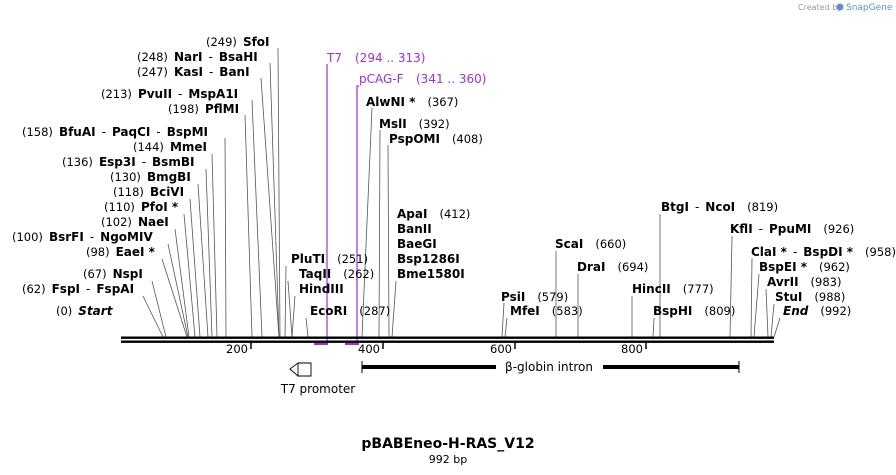 The height and width of the screenshot is (475, 896). What do you see at coordinates (817, 311) in the screenshot?
I see `enzyme-label-end: End (992)` at bounding box center [817, 311].